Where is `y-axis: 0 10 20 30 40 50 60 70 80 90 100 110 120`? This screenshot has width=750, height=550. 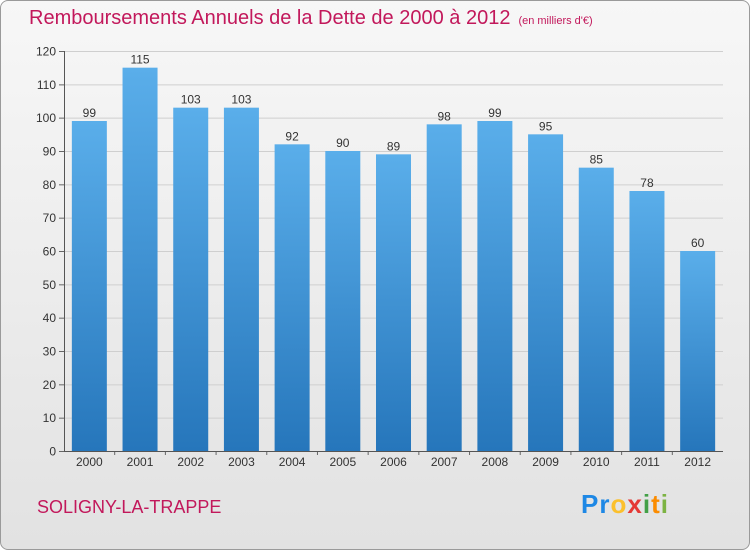 y-axis: 0 10 20 30 40 50 60 70 80 90 100 110 120 is located at coordinates (50, 252).